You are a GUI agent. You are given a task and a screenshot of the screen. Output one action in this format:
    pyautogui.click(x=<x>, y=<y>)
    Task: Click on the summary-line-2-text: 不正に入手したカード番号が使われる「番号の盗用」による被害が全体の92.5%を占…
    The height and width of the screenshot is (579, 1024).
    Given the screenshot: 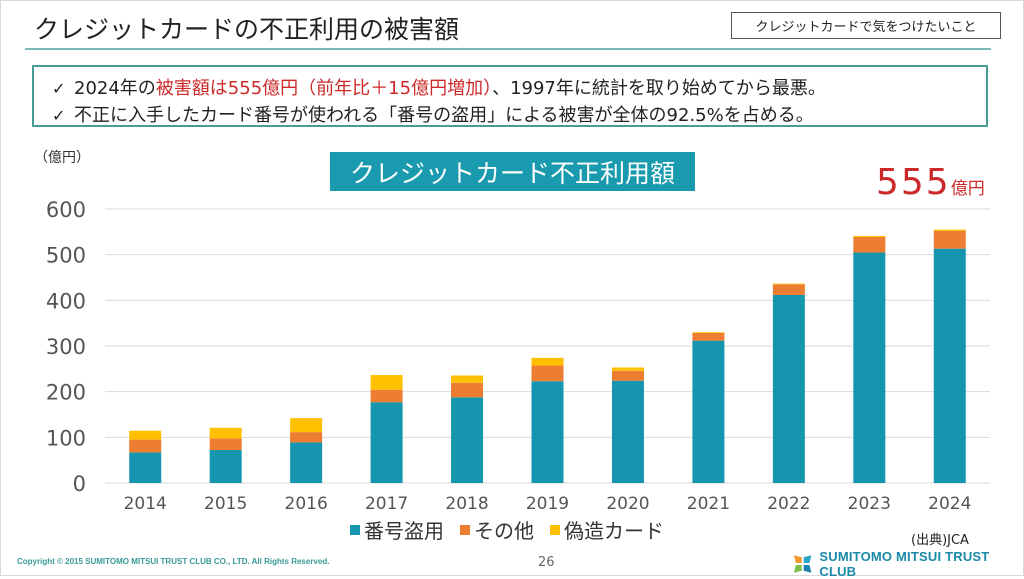 What is the action you would take?
    pyautogui.click(x=444, y=115)
    